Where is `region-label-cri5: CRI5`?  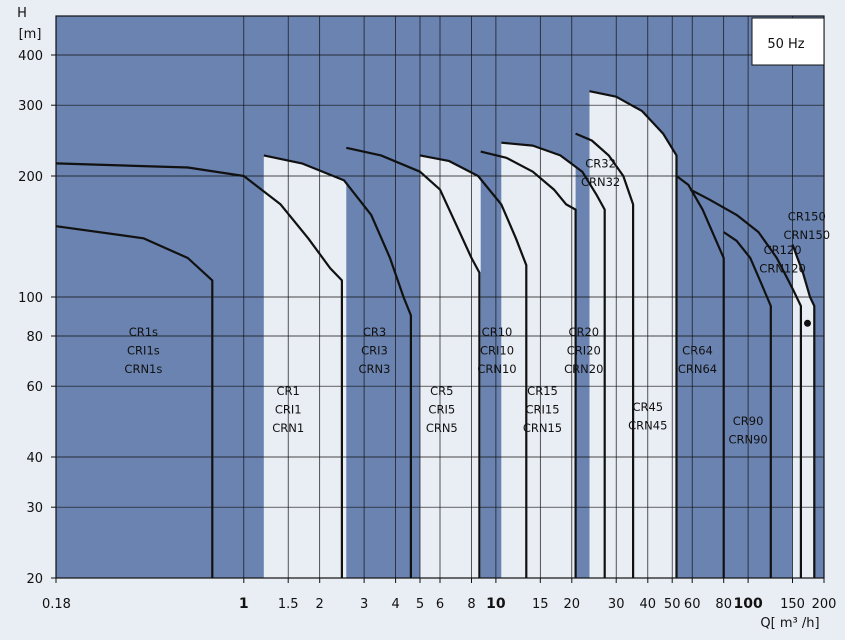
region-label-cri5: CRI5 is located at coordinates (441, 410).